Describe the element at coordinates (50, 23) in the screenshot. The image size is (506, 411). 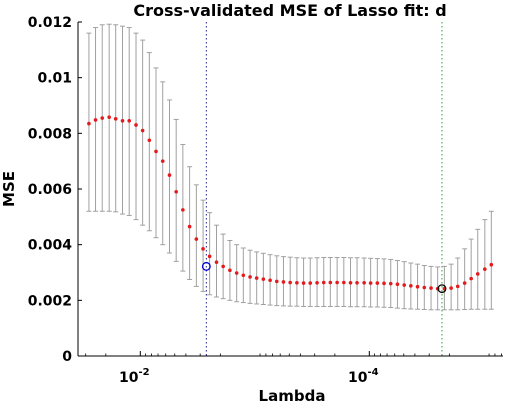
I see `y-tick-label-6: 0.012` at that location.